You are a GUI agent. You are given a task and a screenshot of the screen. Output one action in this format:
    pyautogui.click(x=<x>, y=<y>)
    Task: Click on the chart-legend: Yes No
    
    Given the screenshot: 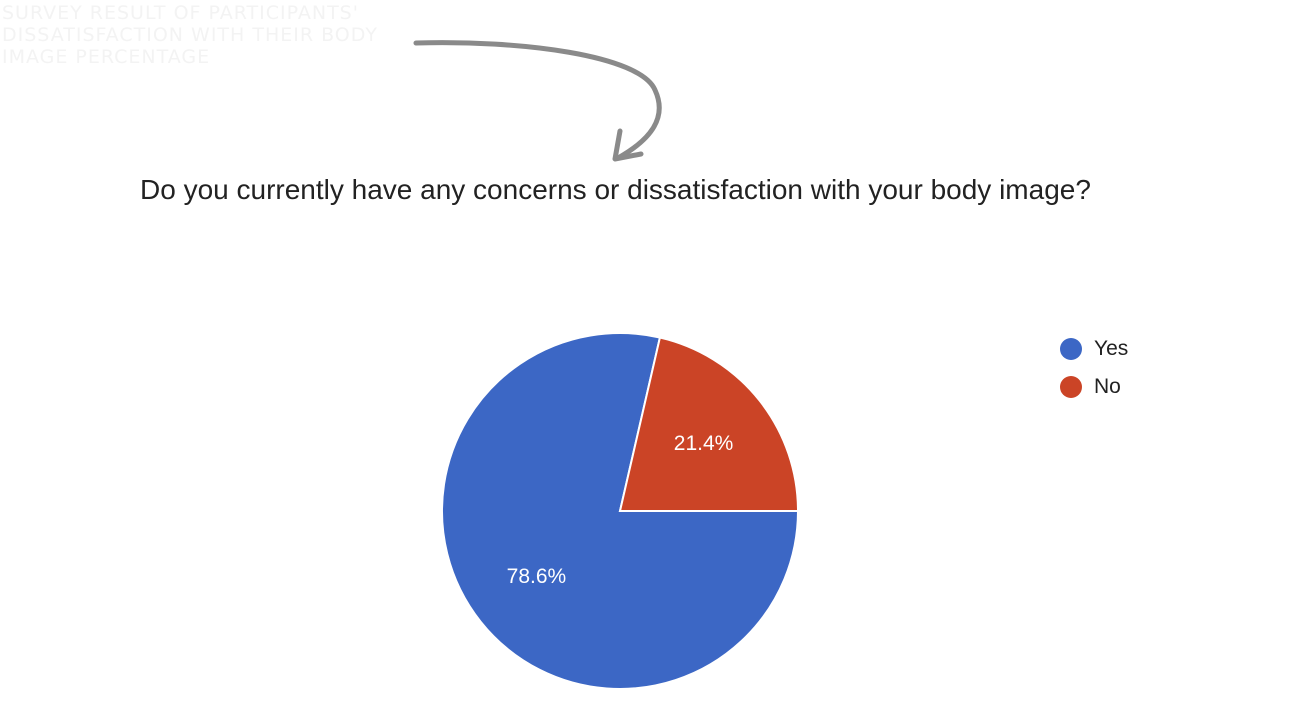 What is the action you would take?
    pyautogui.click(x=1094, y=368)
    